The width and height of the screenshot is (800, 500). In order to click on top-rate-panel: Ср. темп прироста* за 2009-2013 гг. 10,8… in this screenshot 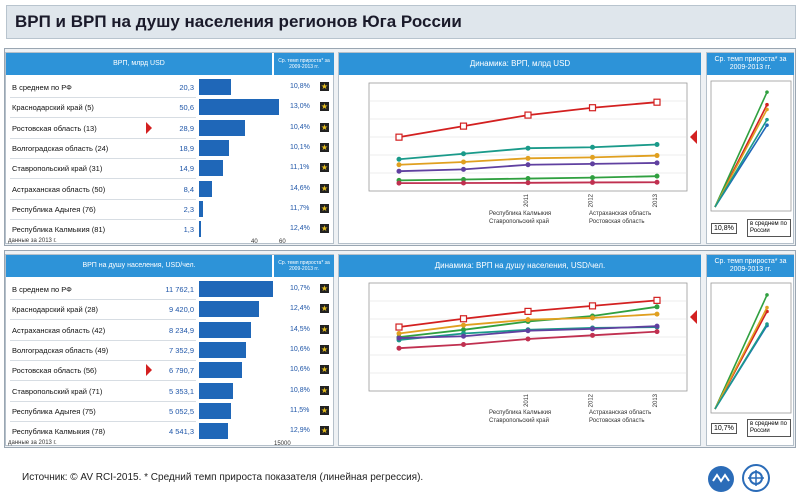, I will do `click(750, 148)`.